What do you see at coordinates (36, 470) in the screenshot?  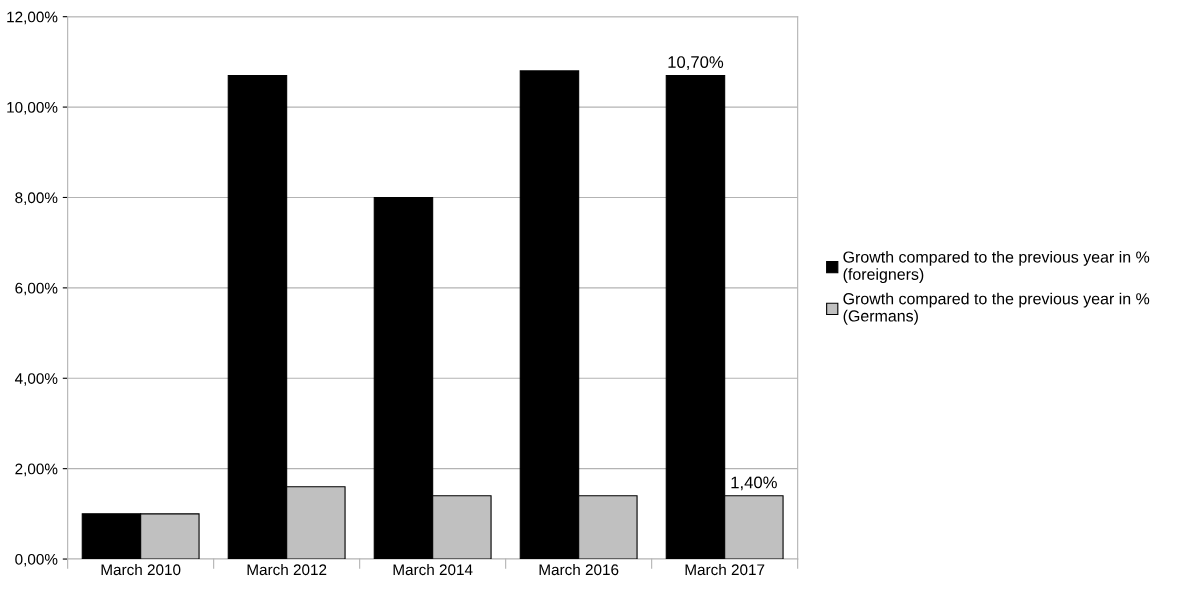 I see `y-tick-label: 2,00%` at bounding box center [36, 470].